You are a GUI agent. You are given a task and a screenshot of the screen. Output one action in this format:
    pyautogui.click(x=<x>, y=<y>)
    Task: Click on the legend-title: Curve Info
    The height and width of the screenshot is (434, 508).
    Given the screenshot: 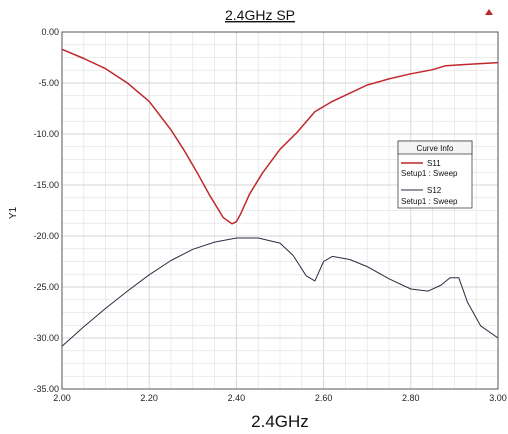 What is the action you would take?
    pyautogui.click(x=435, y=148)
    